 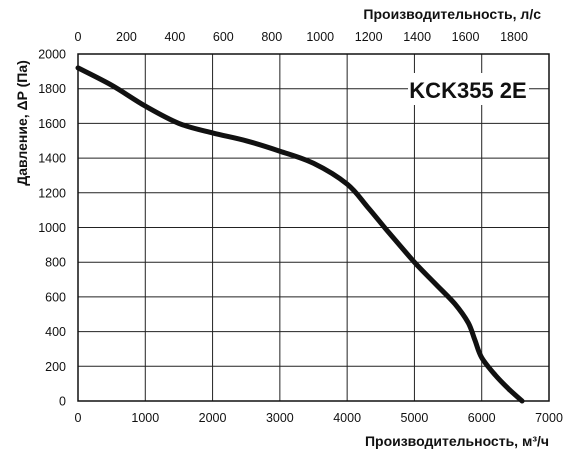 I want to click on x-bottom-tick-label: 6000, so click(x=482, y=418).